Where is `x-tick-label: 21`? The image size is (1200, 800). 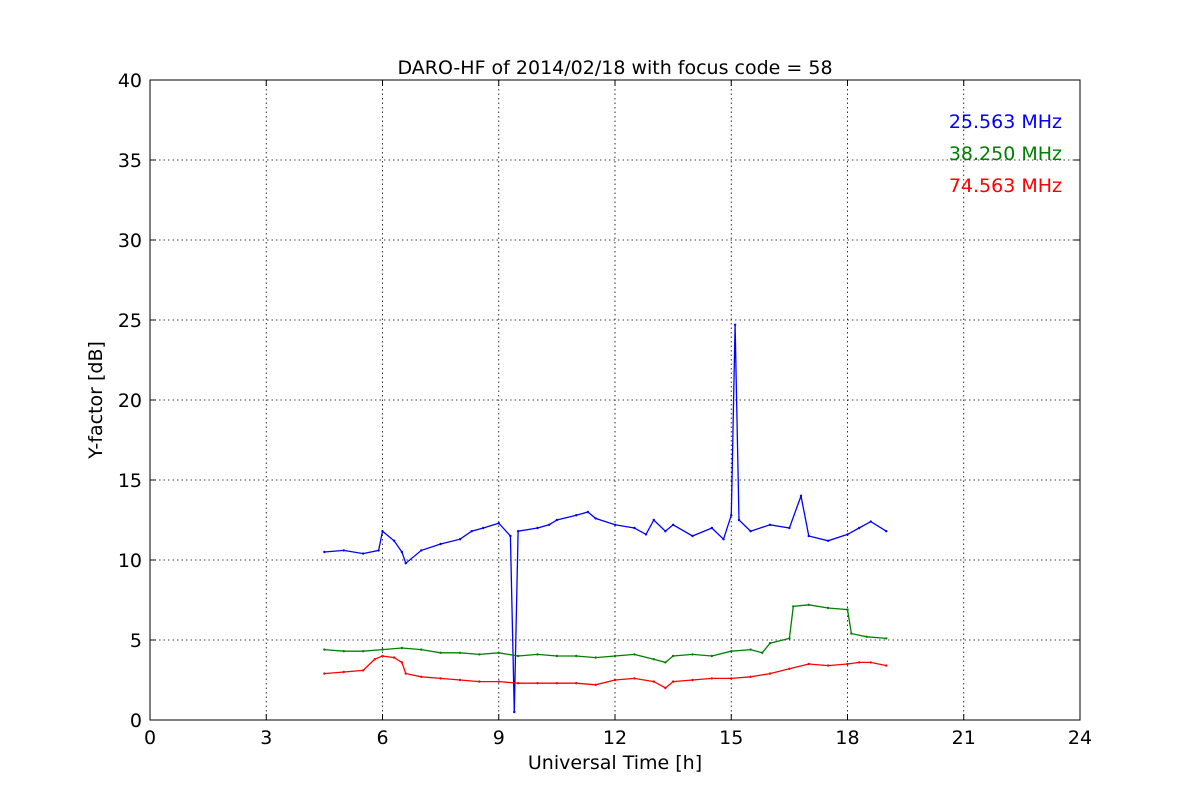 x-tick-label: 21 is located at coordinates (964, 738).